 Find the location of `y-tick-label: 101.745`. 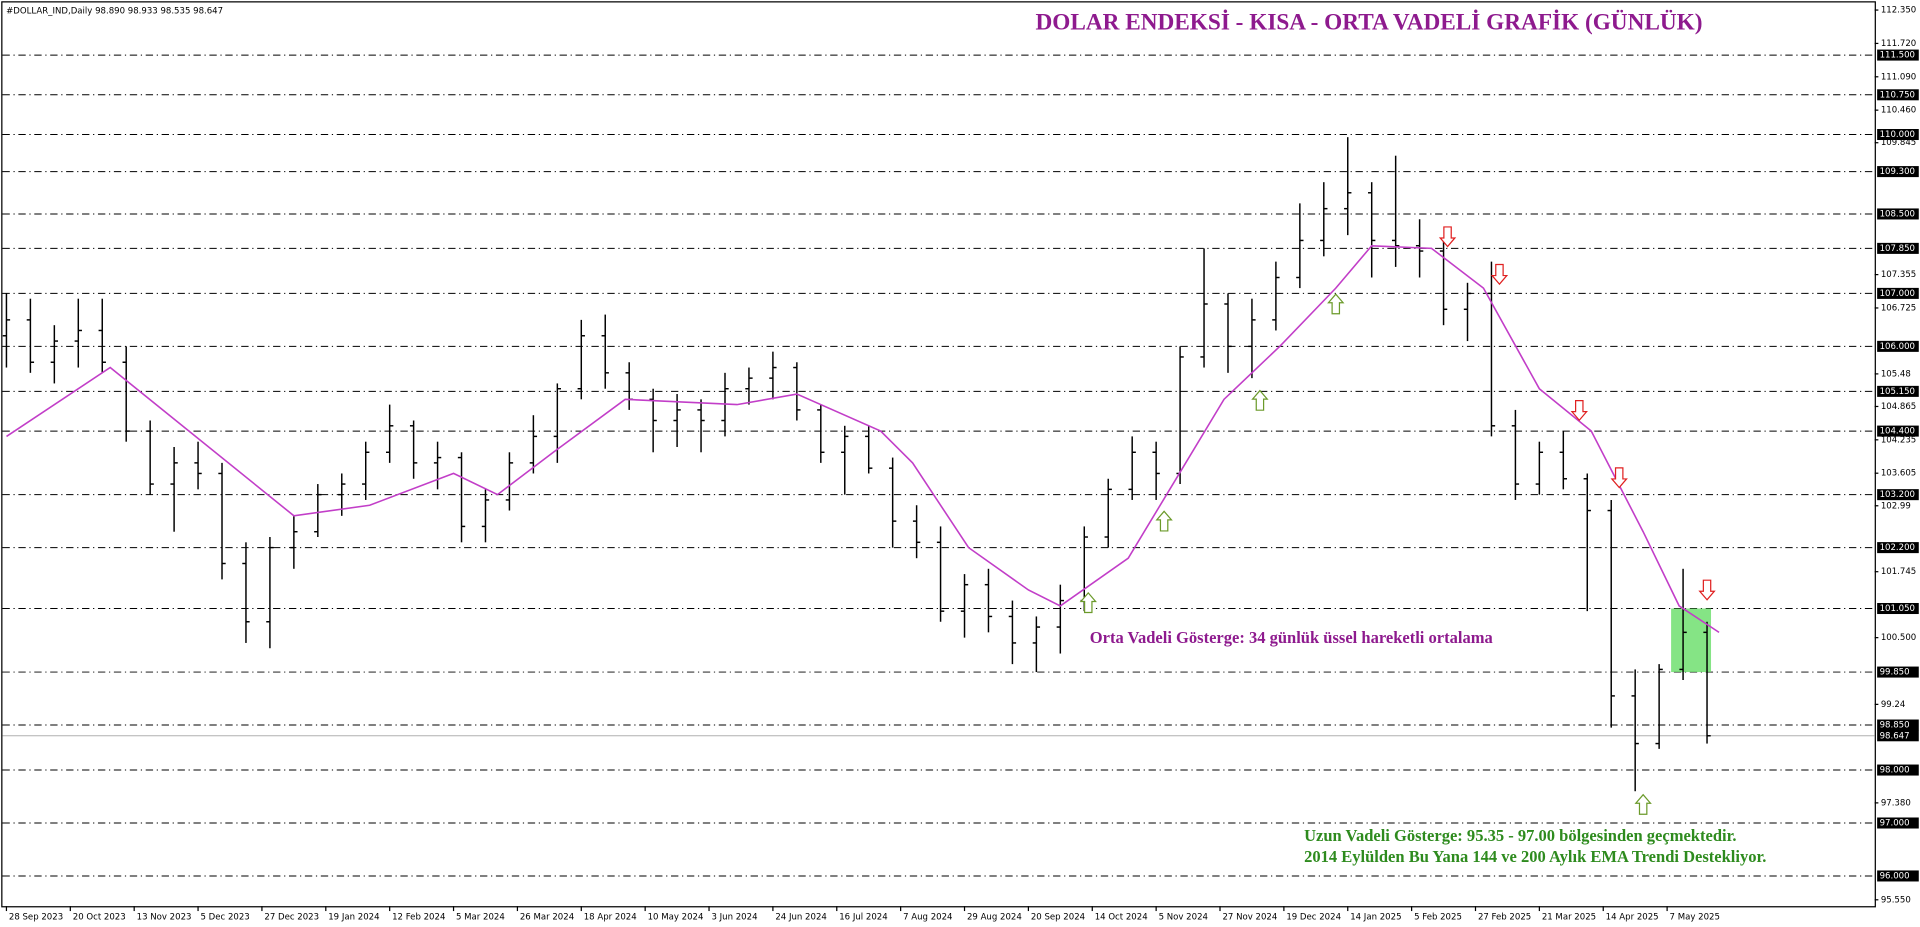

y-tick-label: 101.745 is located at coordinates (1898, 572).